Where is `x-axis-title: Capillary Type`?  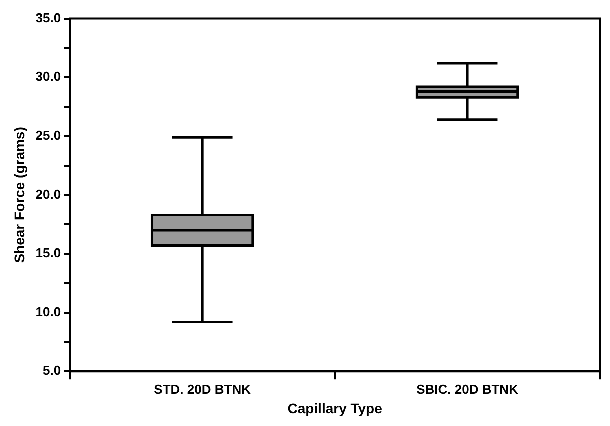
x-axis-title: Capillary Type is located at coordinates (335, 408).